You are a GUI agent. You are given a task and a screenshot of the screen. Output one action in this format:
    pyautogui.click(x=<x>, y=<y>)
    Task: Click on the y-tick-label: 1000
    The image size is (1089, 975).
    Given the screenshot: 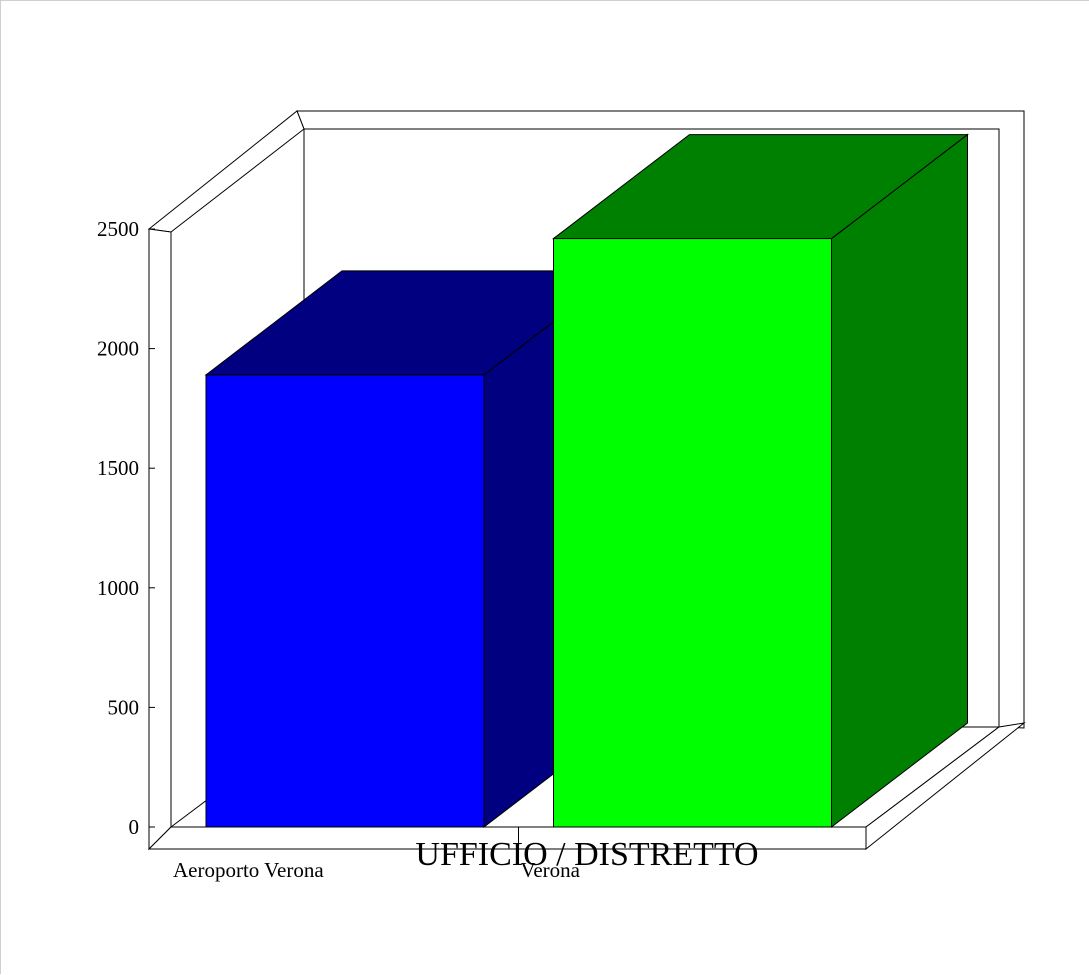 What is the action you would take?
    pyautogui.click(x=118, y=588)
    